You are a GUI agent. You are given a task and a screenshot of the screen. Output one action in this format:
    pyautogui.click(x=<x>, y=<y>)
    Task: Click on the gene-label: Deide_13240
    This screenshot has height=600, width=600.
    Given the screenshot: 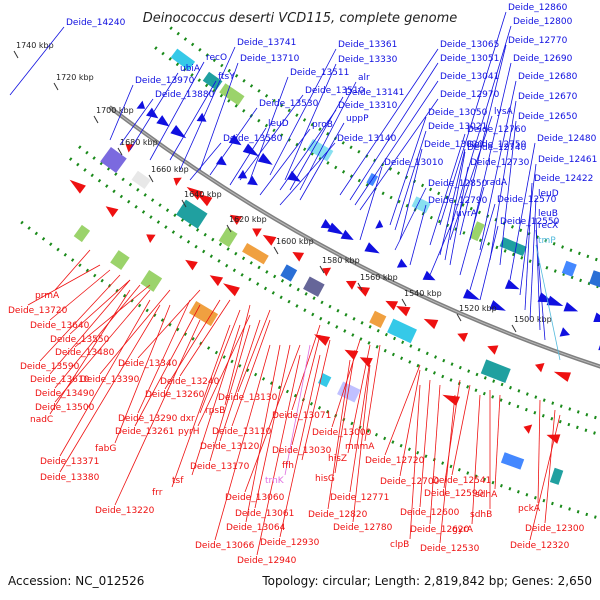 What is the action you would take?
    pyautogui.click(x=190, y=382)
    